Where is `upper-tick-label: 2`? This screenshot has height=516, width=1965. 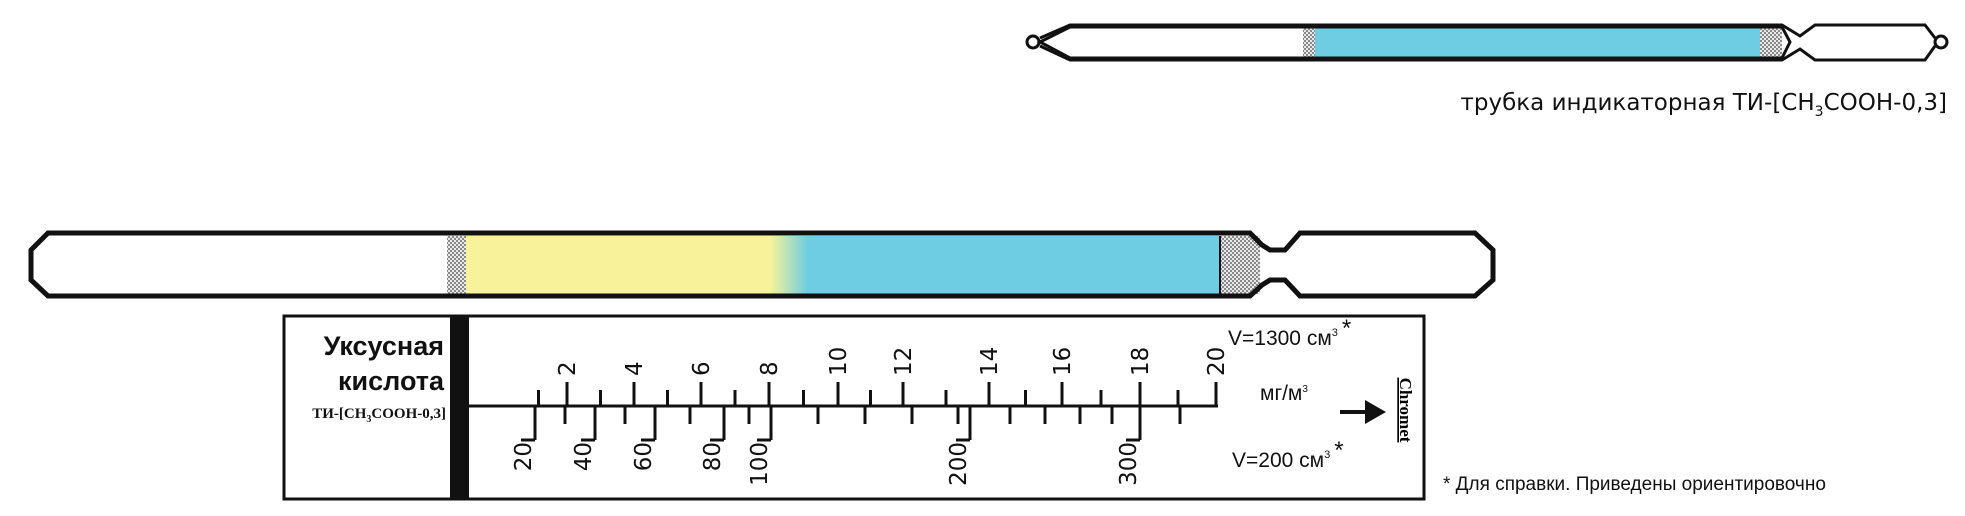 upper-tick-label: 2 is located at coordinates (568, 368).